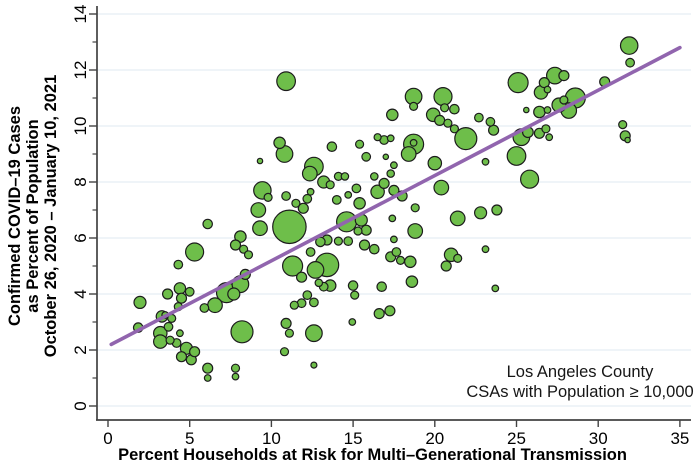  Describe the element at coordinates (107, 438) in the screenshot. I see `x-tick-label: 0` at that location.